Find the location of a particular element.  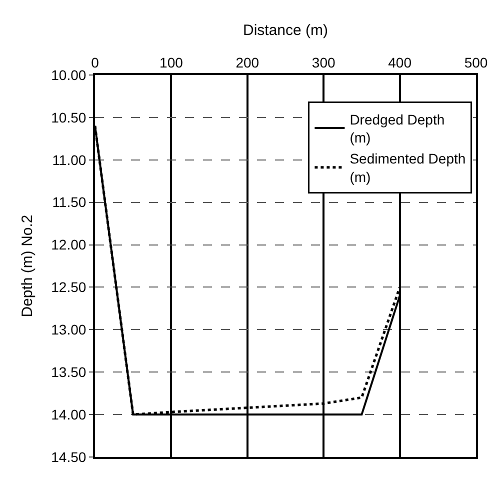

x-tick-label: 400 is located at coordinates (400, 62).